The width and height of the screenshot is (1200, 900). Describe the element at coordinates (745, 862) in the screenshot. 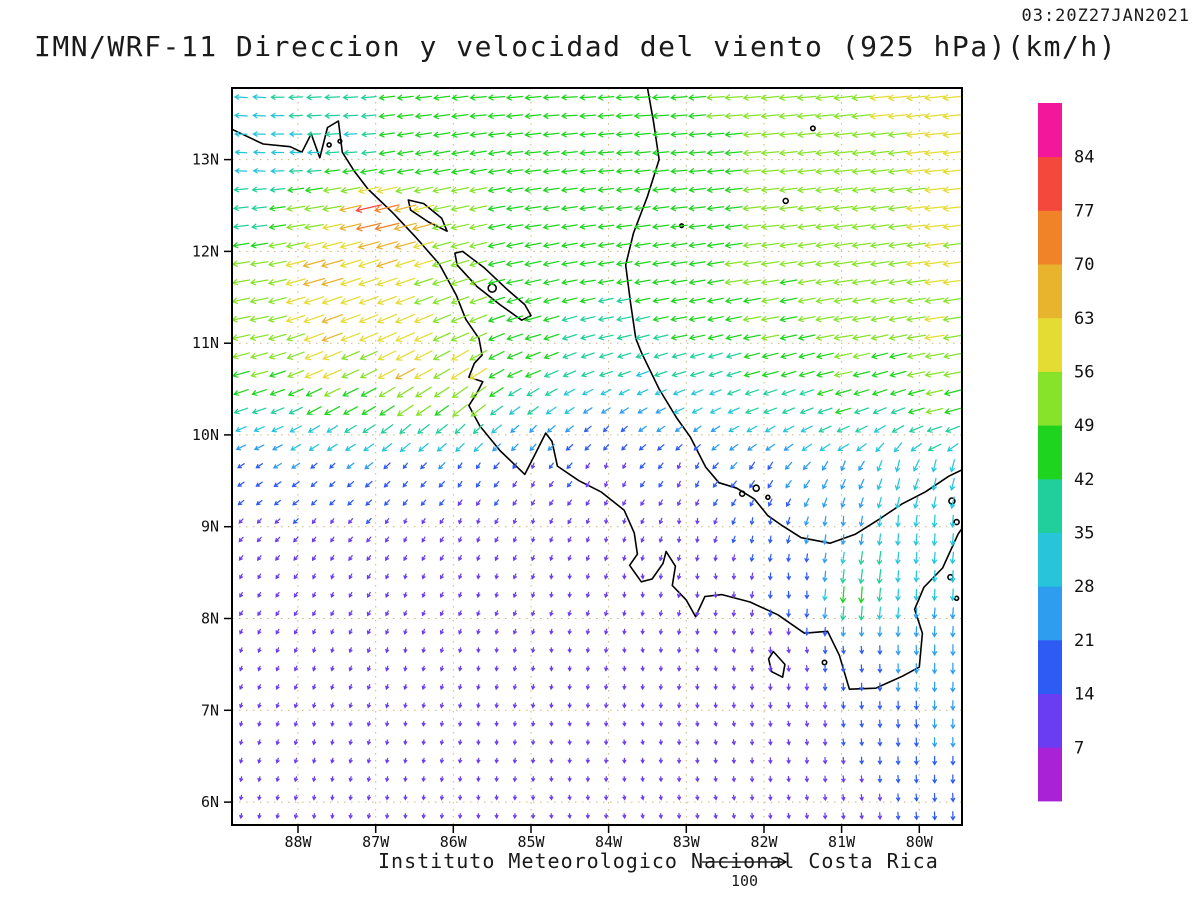

I see `reference-vector` at that location.